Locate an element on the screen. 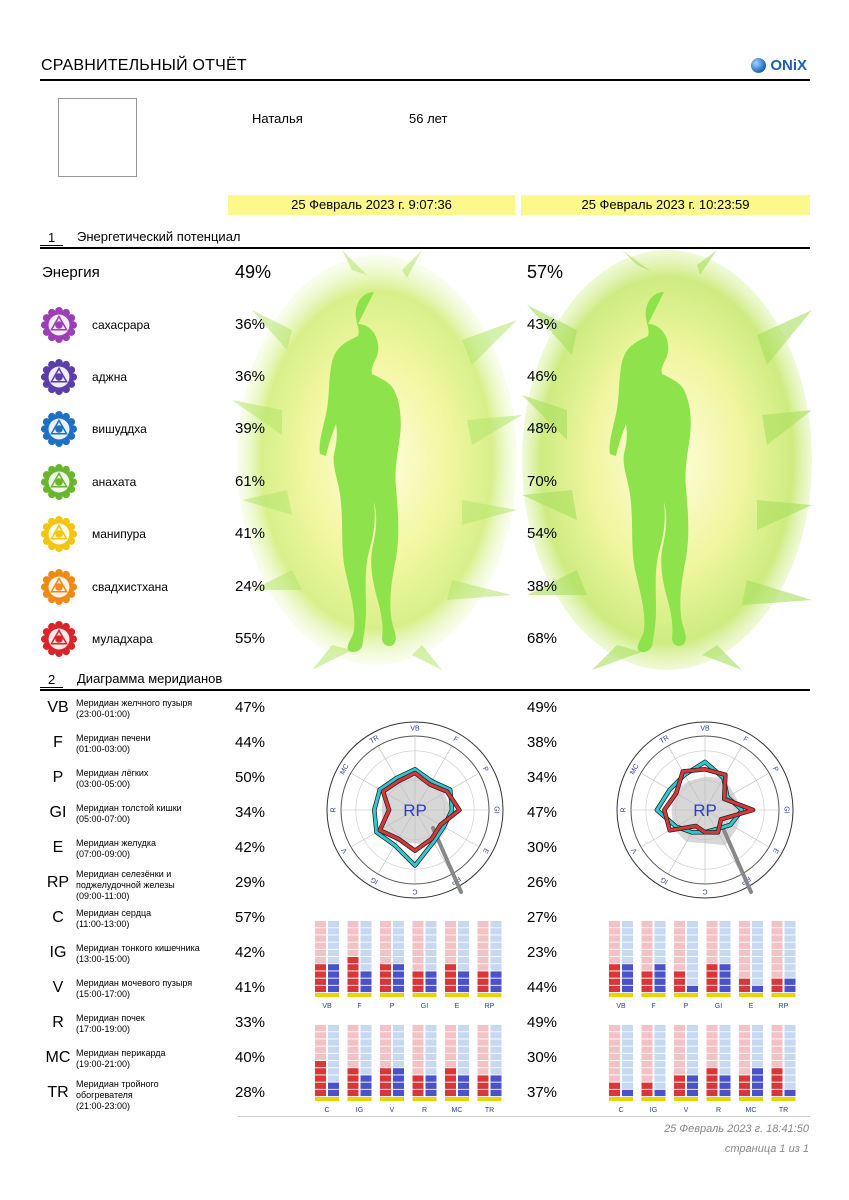 This screenshot has height=1200, width=849. person-name: Наталья is located at coordinates (277, 118).